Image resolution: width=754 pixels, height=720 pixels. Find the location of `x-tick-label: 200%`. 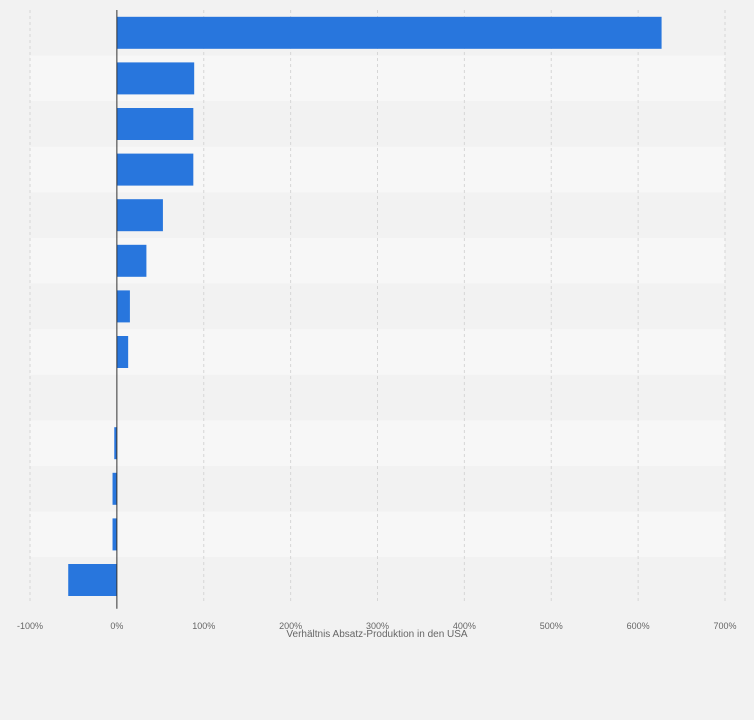

x-tick-label: 200% is located at coordinates (290, 626).